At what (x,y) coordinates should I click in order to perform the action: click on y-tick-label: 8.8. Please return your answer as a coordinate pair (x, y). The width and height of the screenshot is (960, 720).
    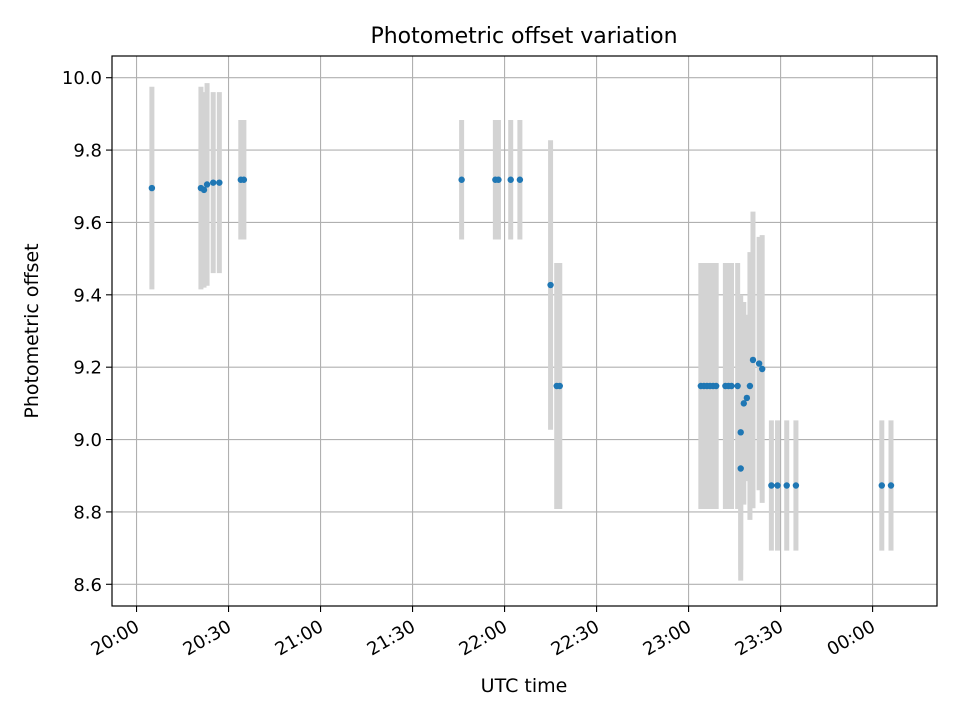
    Looking at the image, I should click on (87, 512).